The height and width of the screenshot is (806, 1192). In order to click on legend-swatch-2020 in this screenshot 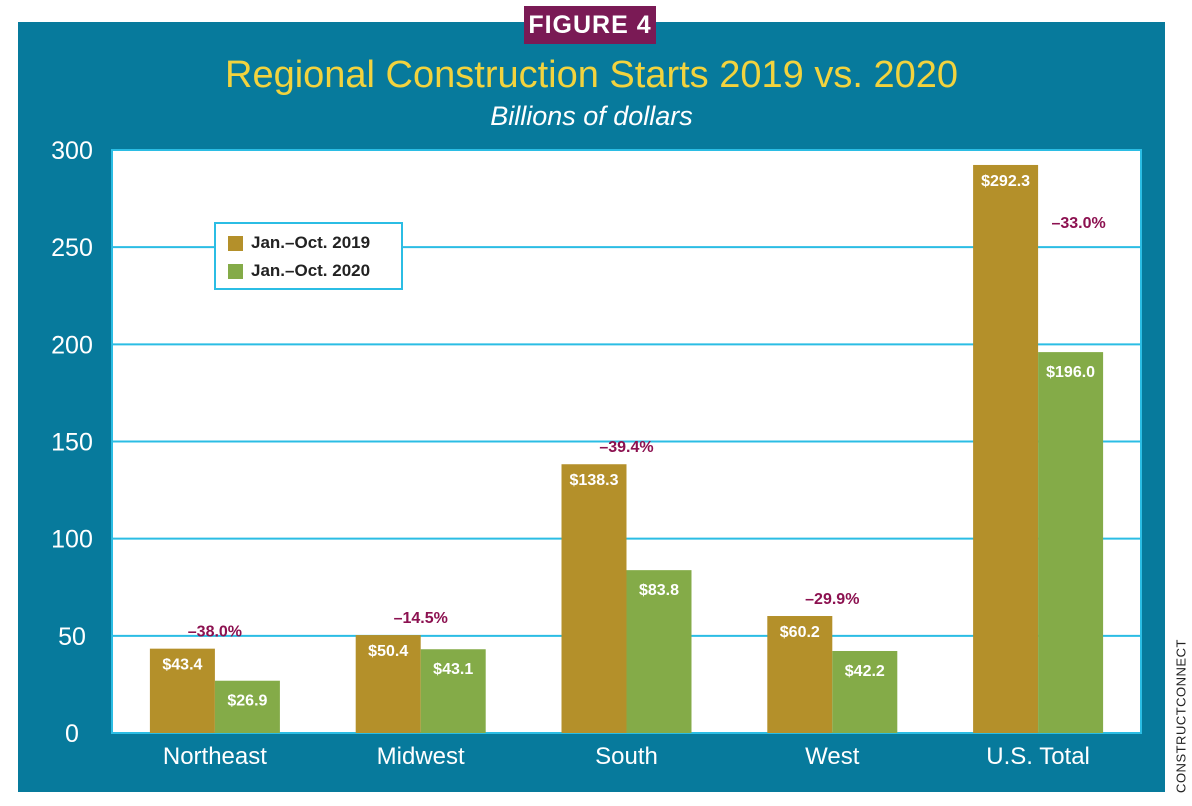, I will do `click(235, 271)`.